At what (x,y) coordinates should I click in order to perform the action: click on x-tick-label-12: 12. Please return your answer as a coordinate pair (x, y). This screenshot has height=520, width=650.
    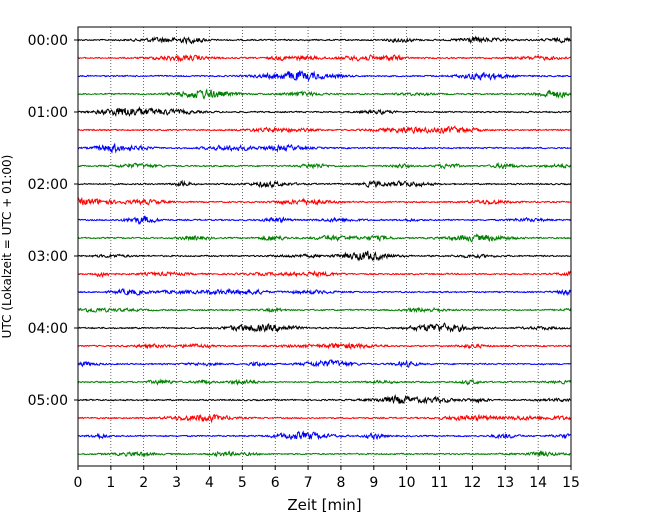
    Looking at the image, I should click on (472, 483).